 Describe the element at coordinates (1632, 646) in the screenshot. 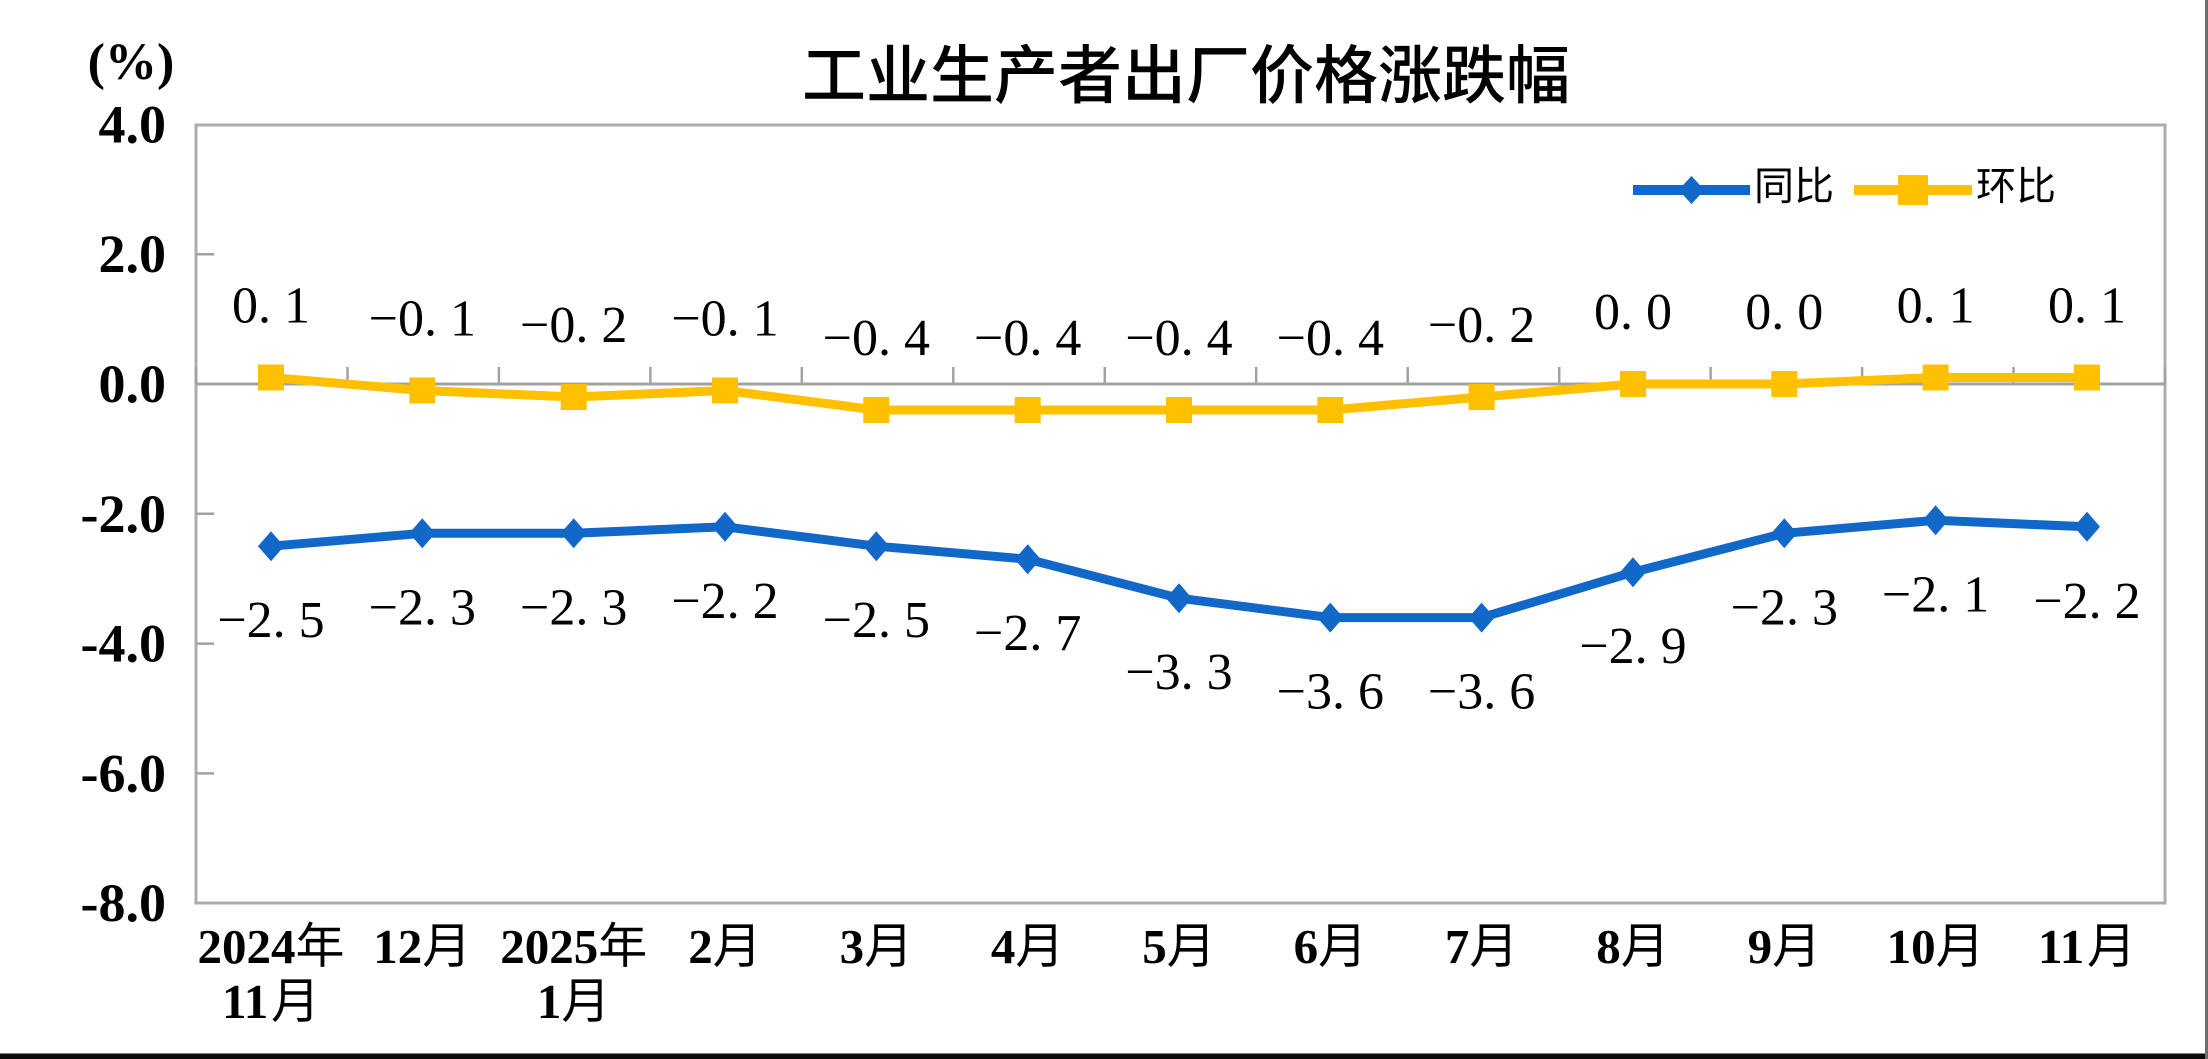

I see `svg-text: −2. 9` at that location.